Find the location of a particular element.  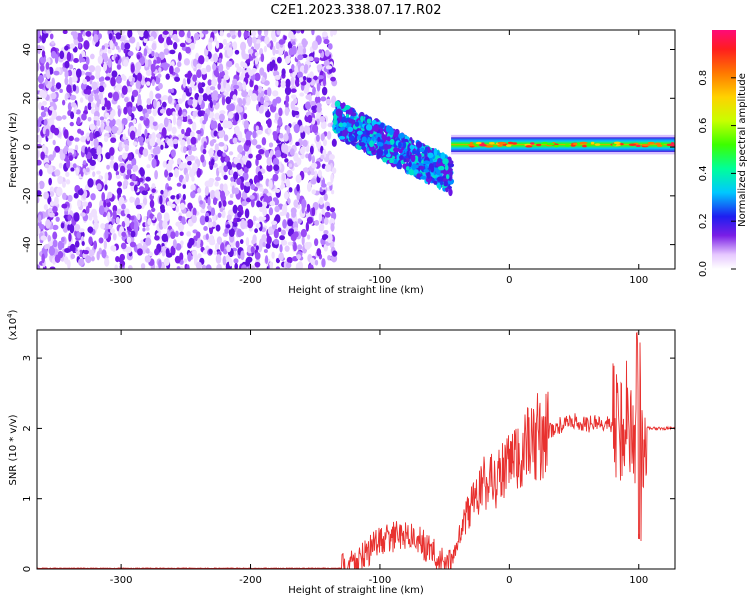

y-tick-label: 2 is located at coordinates (27, 428).